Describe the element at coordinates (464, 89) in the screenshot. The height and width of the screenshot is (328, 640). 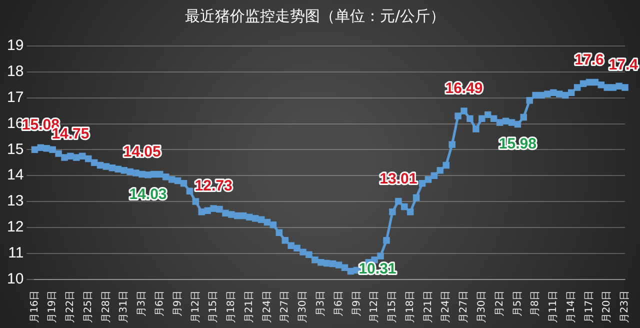
I see `data-label: 16.49` at that location.